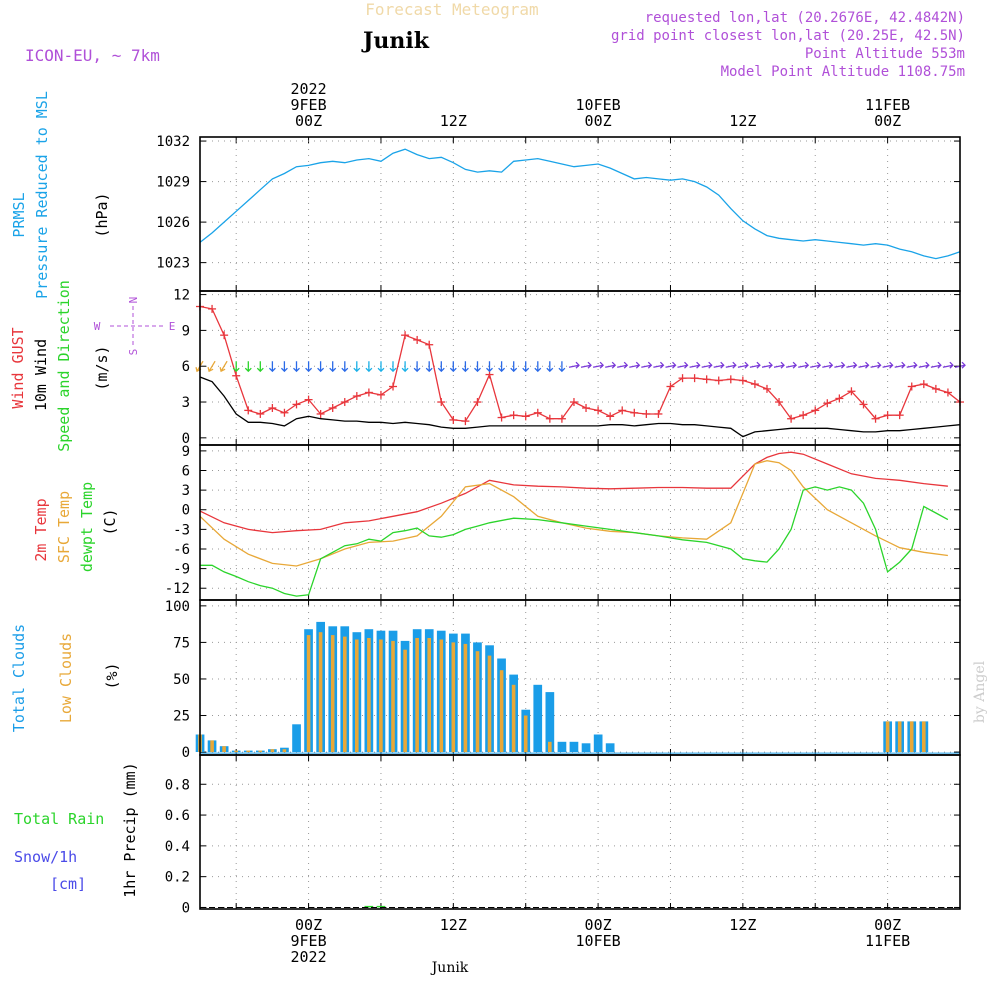  Describe the element at coordinates (569, 367) in the screenshot. I see `wind-panel: 0 3 6 9 12` at that location.